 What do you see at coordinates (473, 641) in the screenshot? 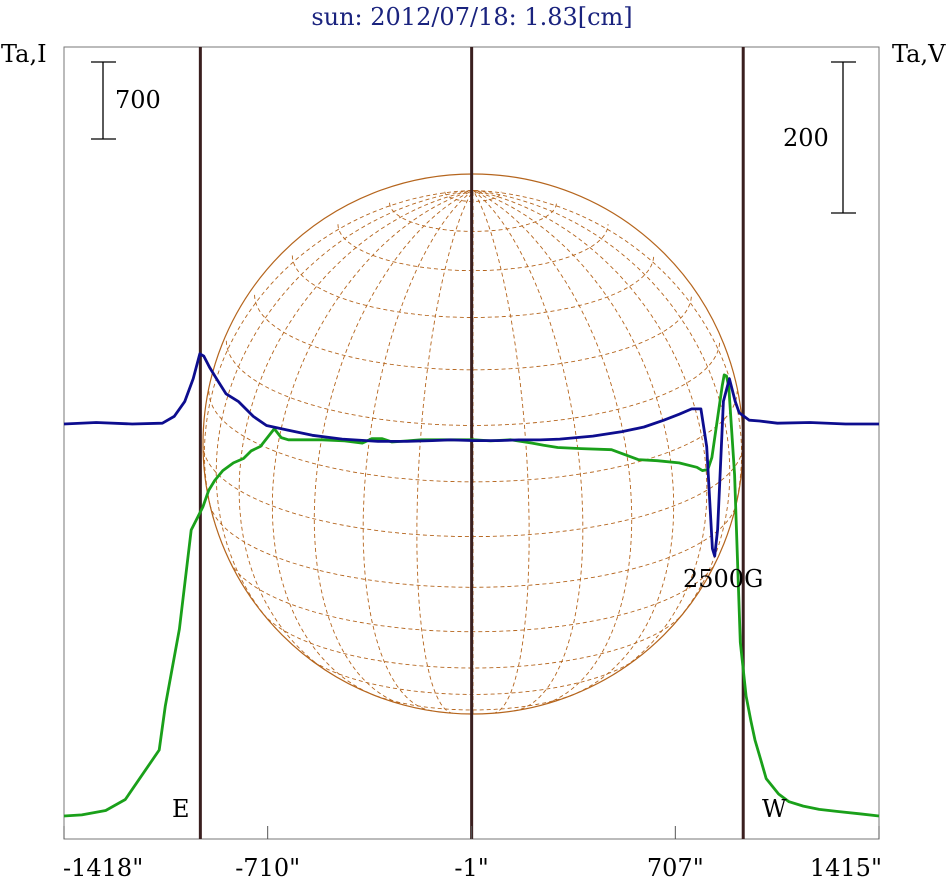
I see `latitude-line` at bounding box center [473, 641].